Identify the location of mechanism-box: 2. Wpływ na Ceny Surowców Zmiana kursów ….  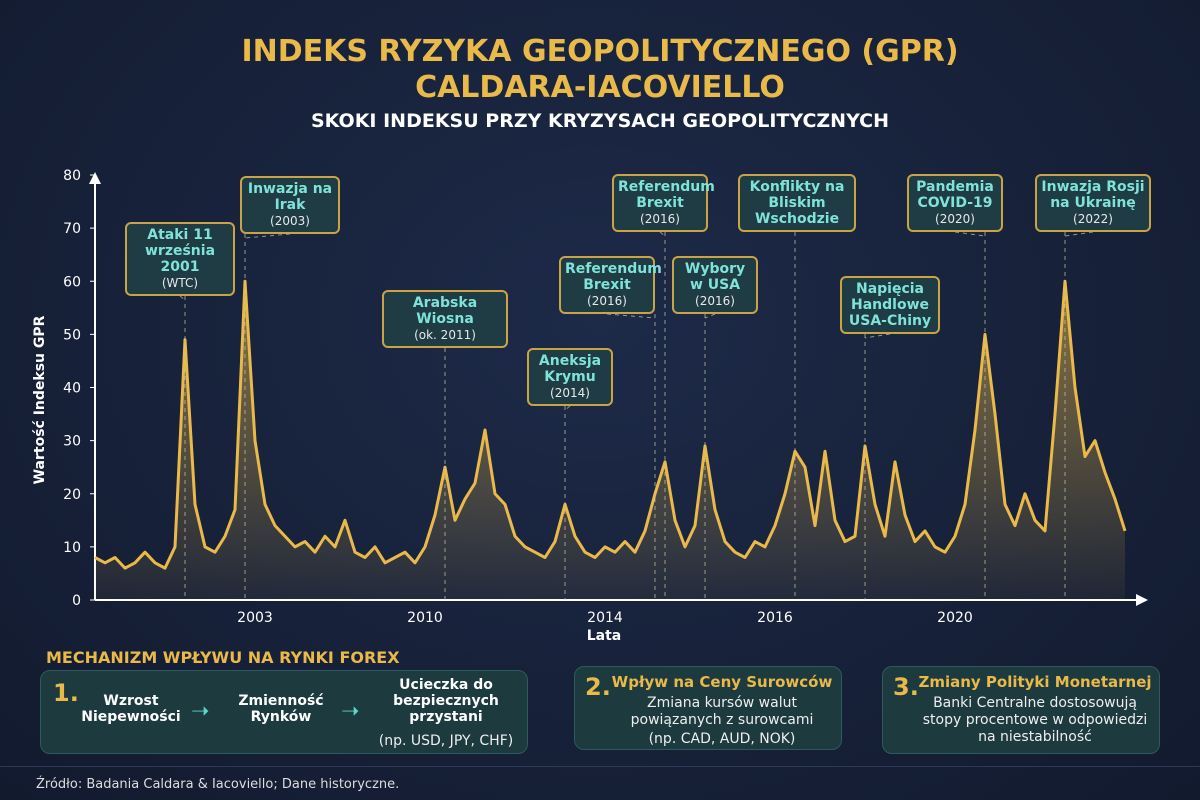
(708, 708).